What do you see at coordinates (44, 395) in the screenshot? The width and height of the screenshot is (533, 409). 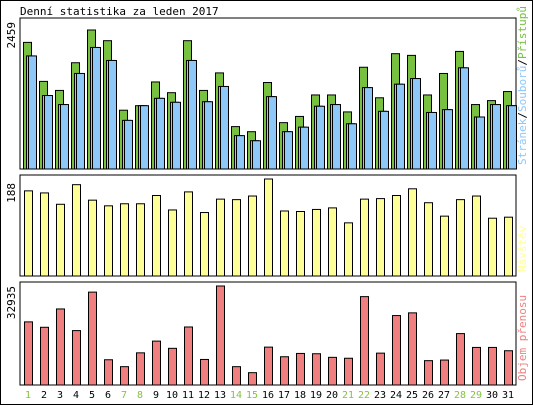 I see `day-label: 2` at bounding box center [44, 395].